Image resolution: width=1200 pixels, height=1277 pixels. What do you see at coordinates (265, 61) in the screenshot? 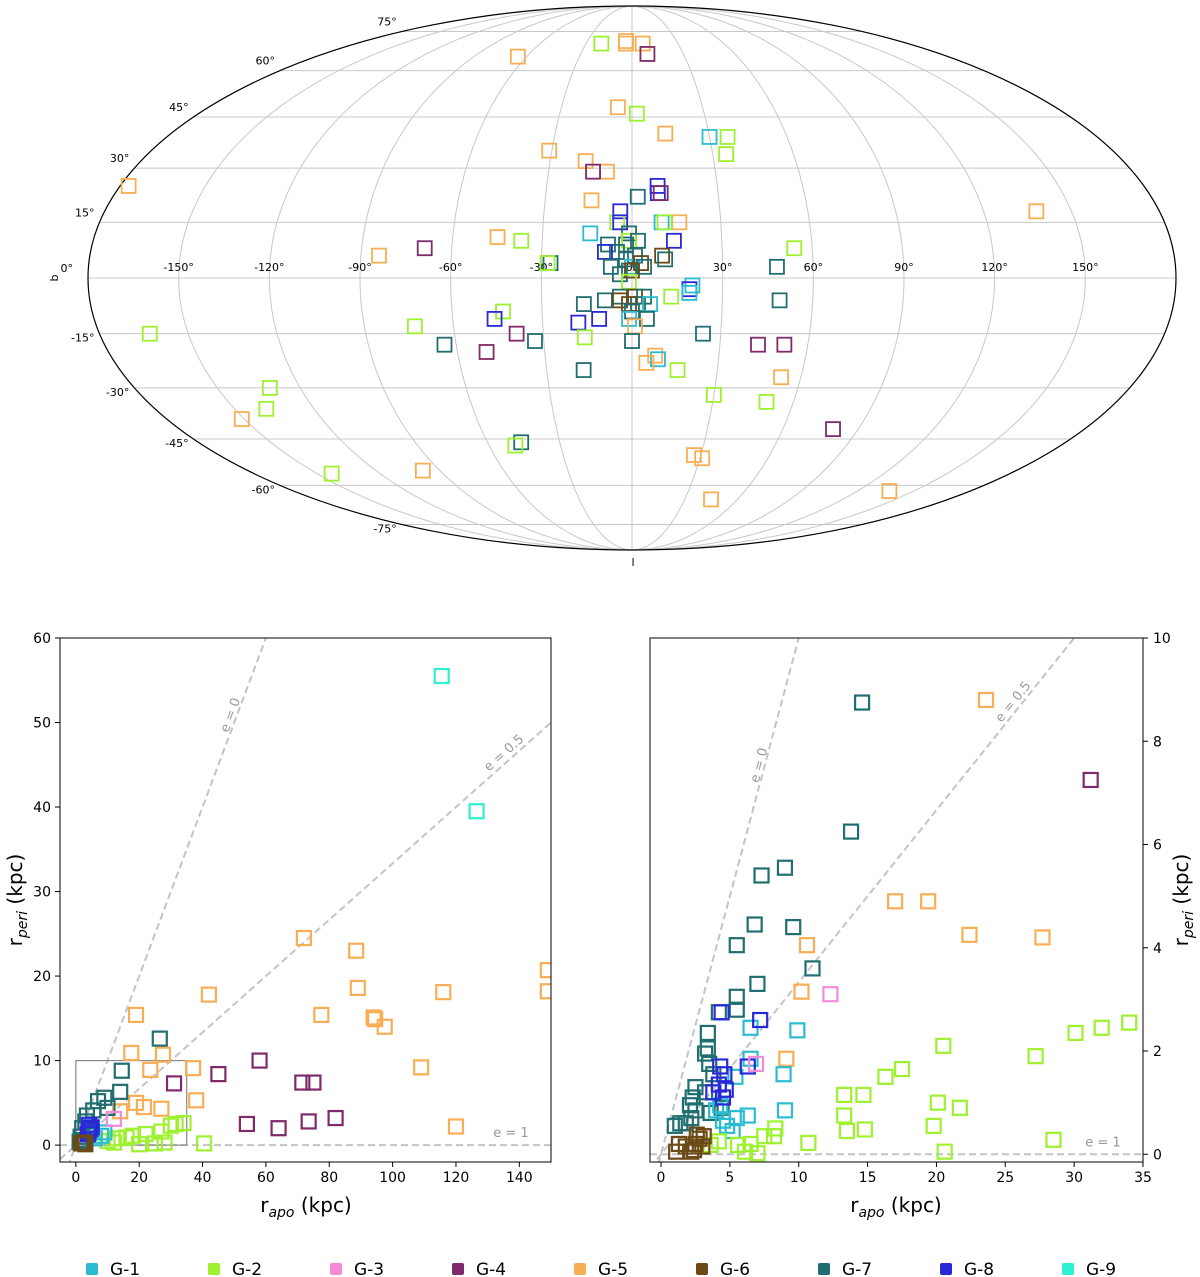
I see `lat-tick-label: 60°` at bounding box center [265, 61].